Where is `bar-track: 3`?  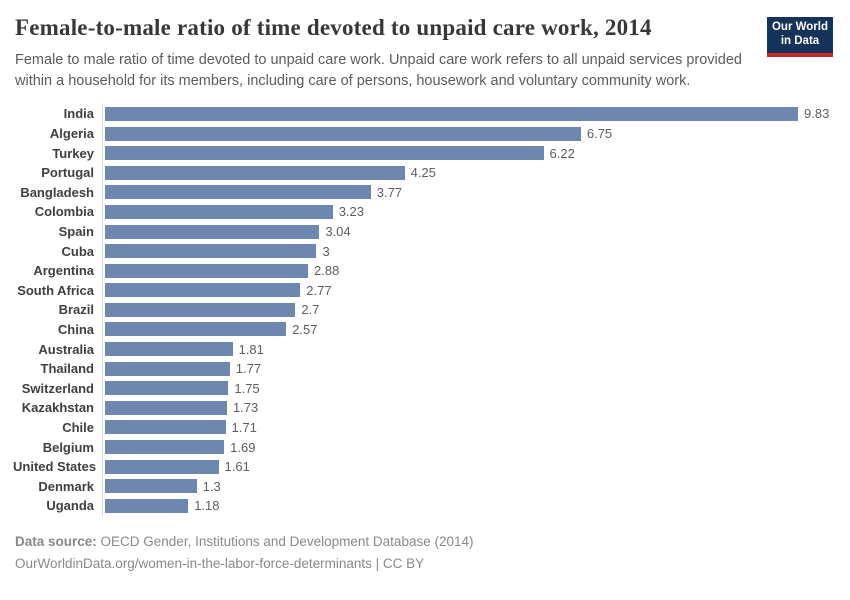 bar-track: 3 is located at coordinates (468, 251).